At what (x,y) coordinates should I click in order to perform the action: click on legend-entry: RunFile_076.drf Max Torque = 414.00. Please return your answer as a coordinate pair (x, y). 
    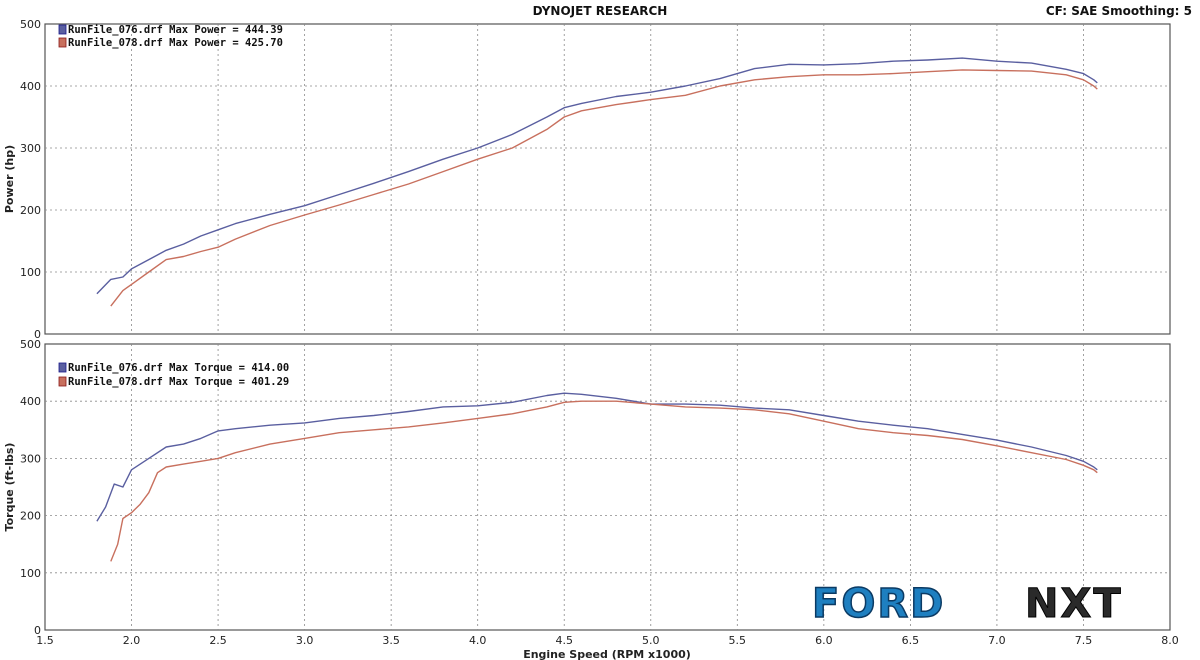
    Looking at the image, I should click on (178, 368).